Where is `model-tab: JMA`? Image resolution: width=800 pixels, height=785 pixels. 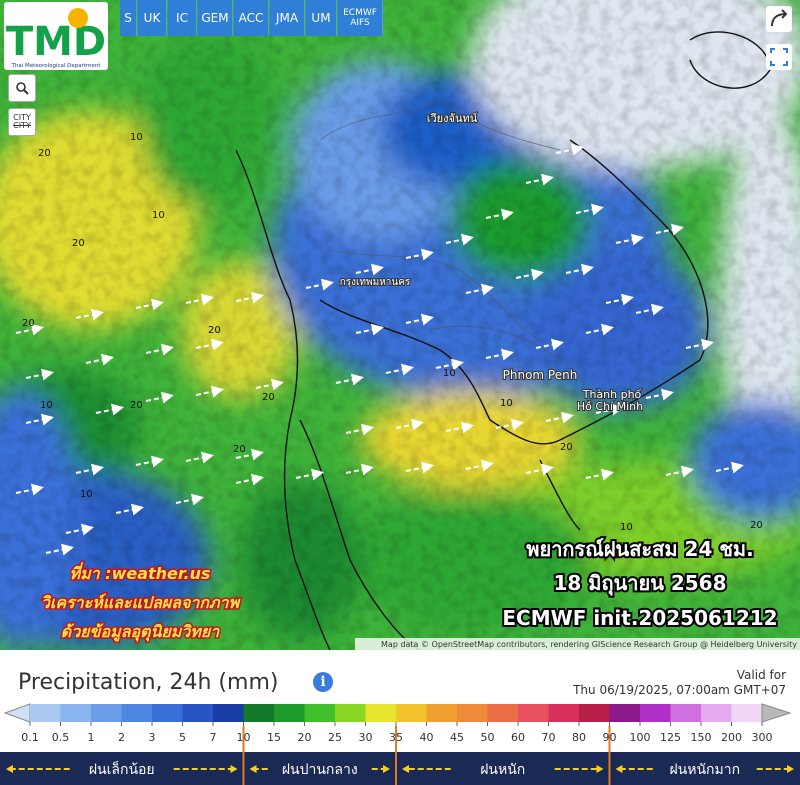
model-tab: JMA is located at coordinates (287, 18).